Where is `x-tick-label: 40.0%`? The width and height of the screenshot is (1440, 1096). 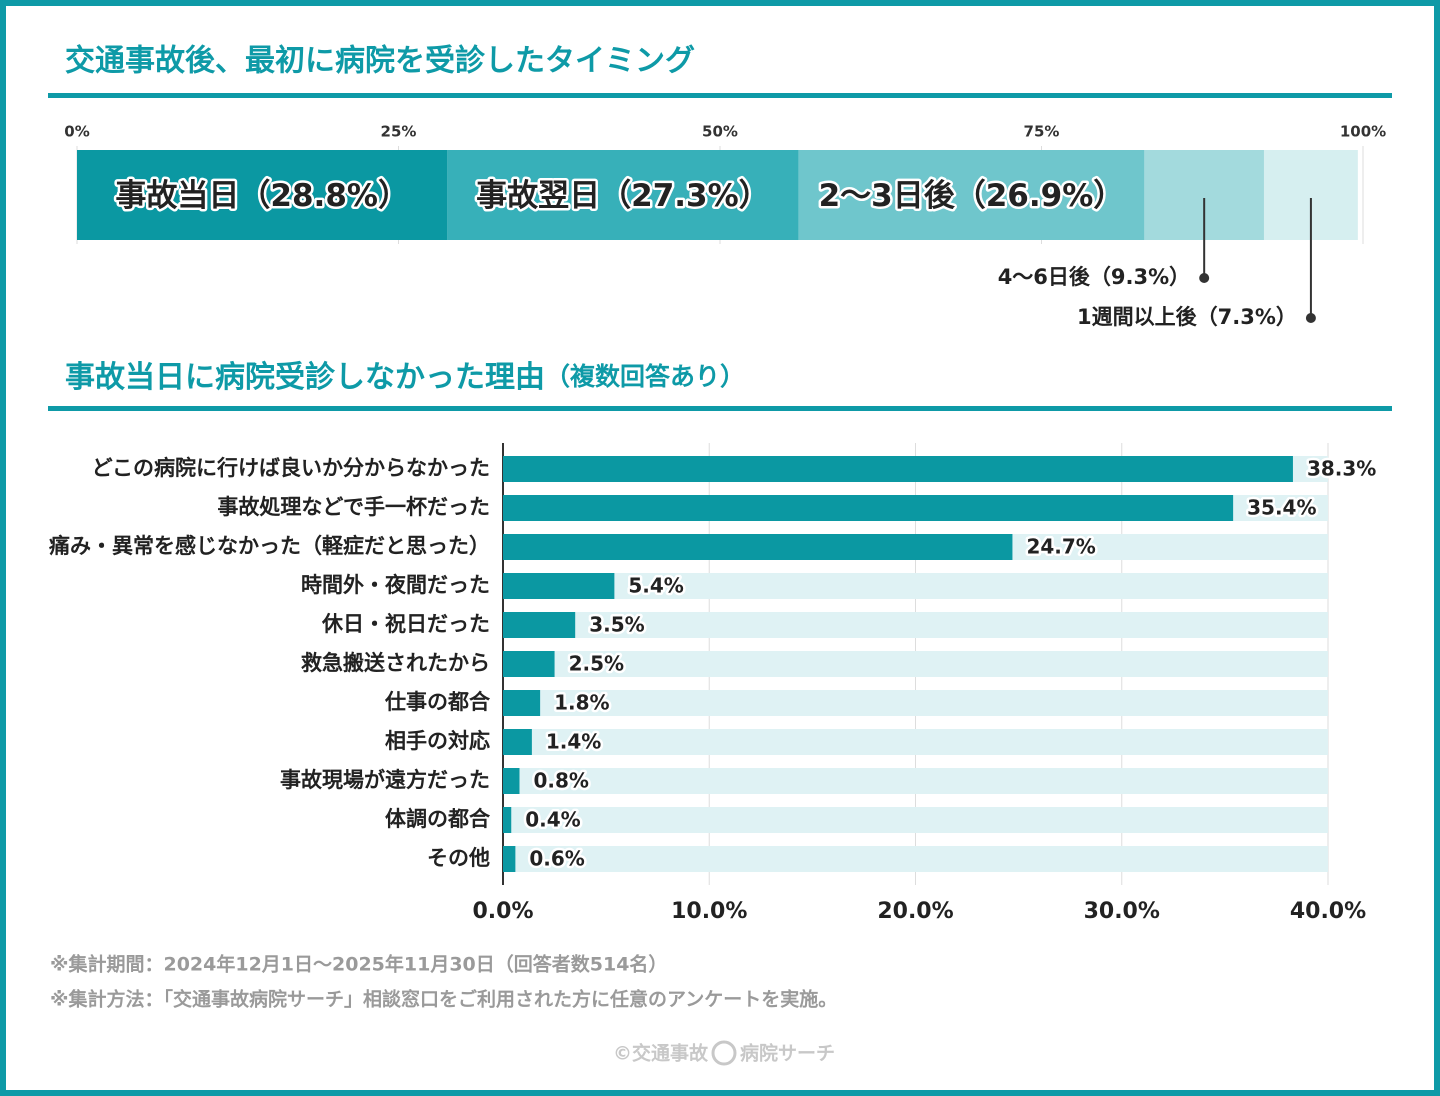 x-tick-label: 40.0% is located at coordinates (1328, 911).